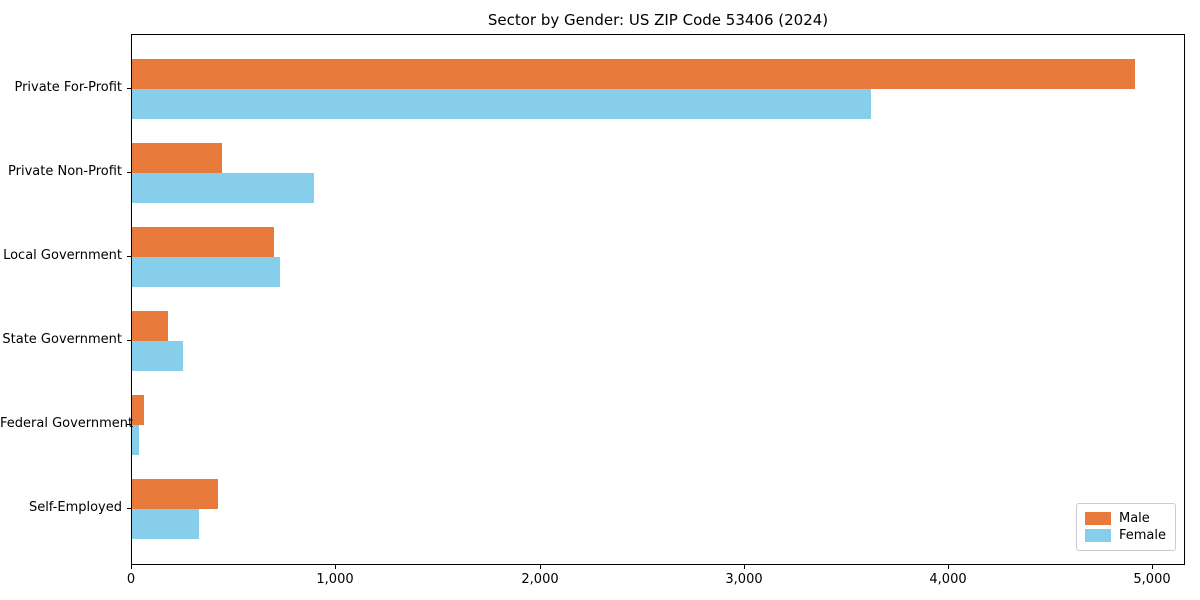 This screenshot has height=600, width=1200. Describe the element at coordinates (335, 579) in the screenshot. I see `x-tick-label: 1,000` at that location.